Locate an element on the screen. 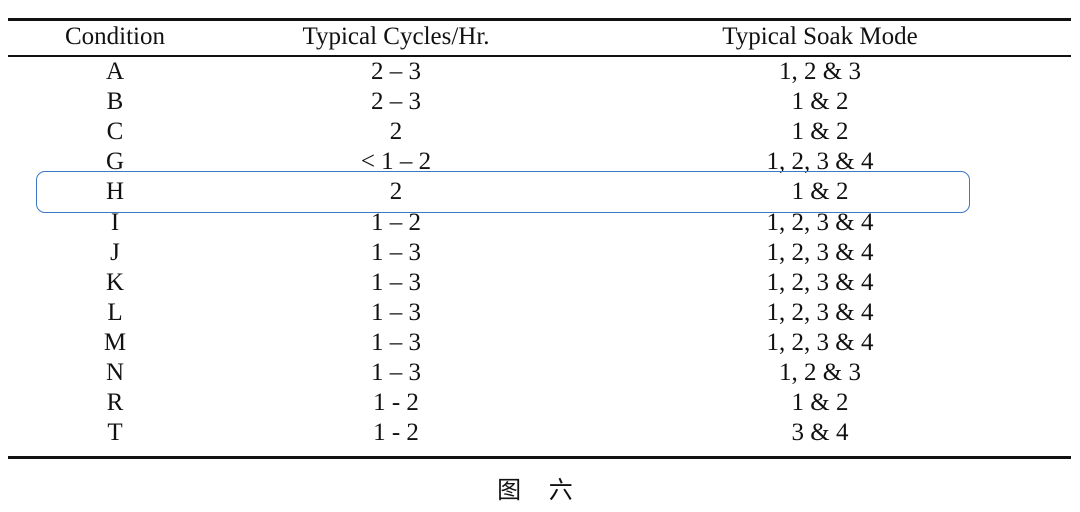 This screenshot has height=512, width=1080. cell-typical-cycles: 1 – 2 is located at coordinates (396, 222).